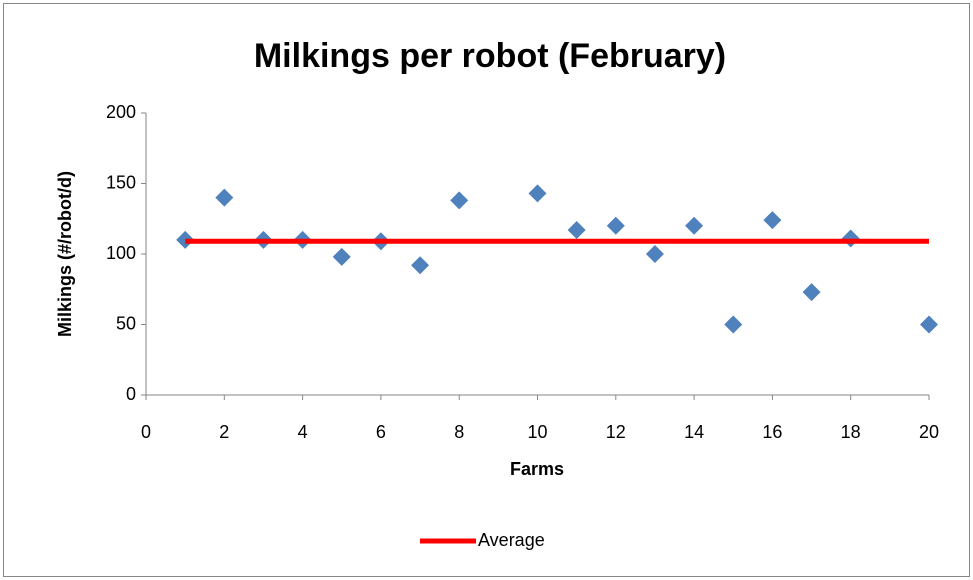 This screenshot has height=580, width=973. What do you see at coordinates (126, 323) in the screenshot?
I see `y-tick-label: 50` at bounding box center [126, 323].